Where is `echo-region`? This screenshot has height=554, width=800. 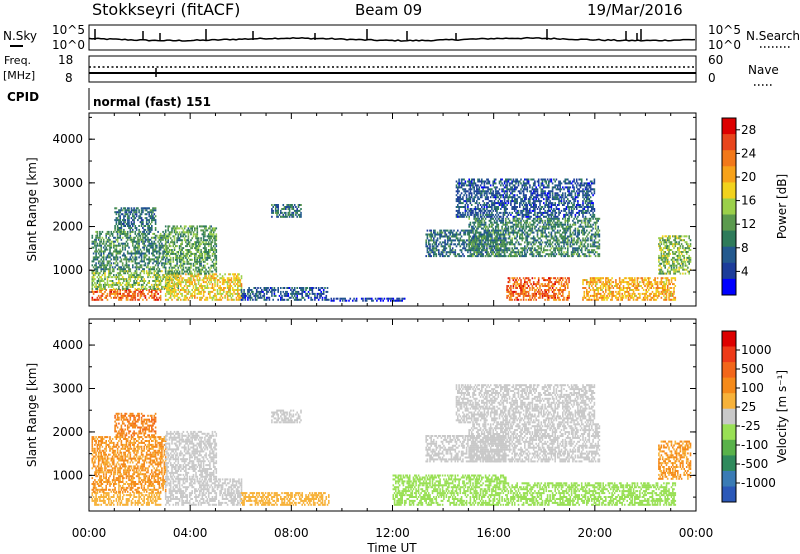 echo-region is located at coordinates (538, 289).